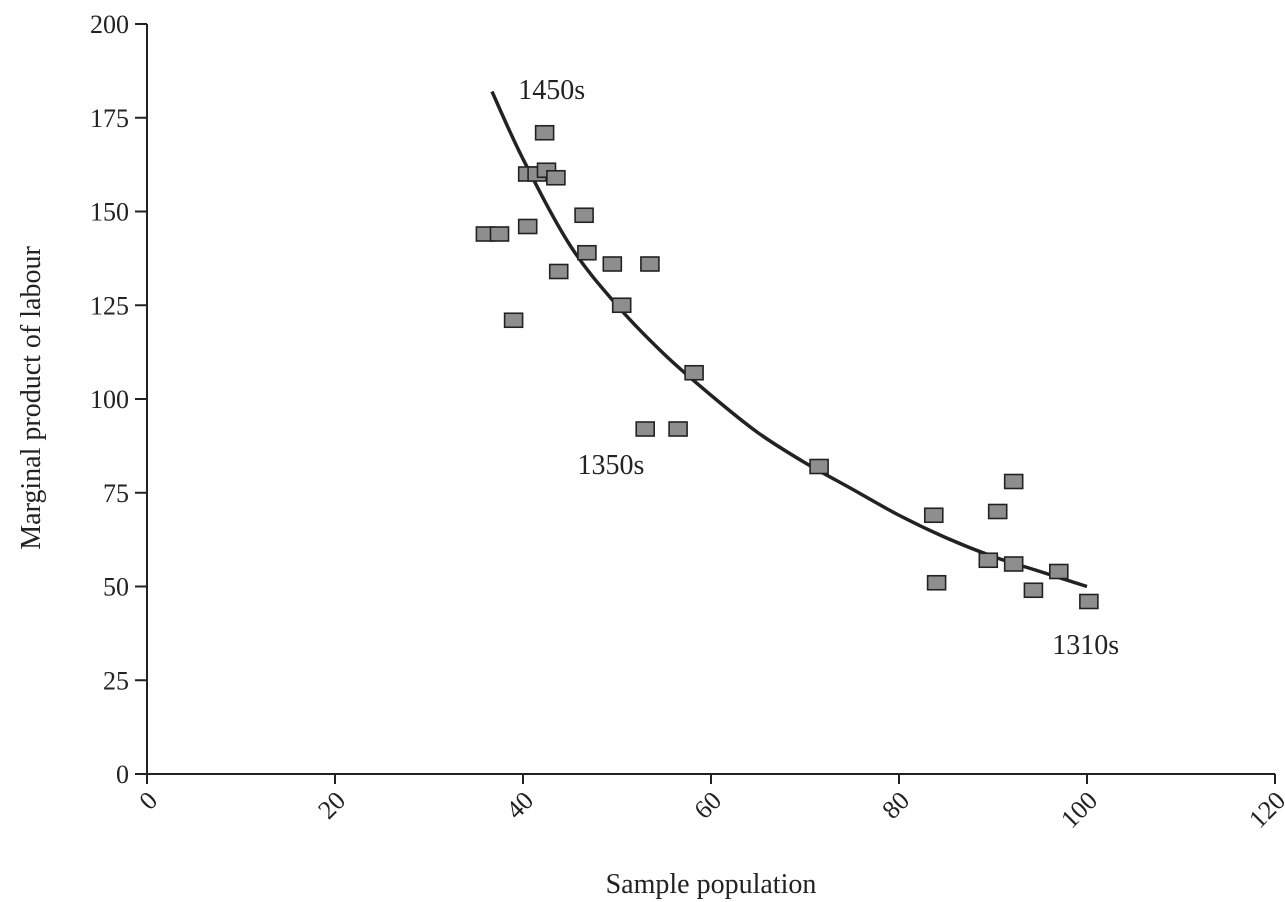 The image size is (1285, 902). Describe the element at coordinates (116, 587) in the screenshot. I see `y-tick-label: 50` at that location.